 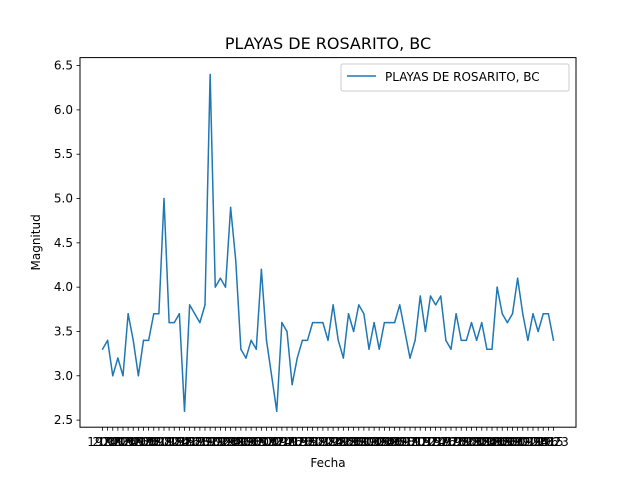 What do you see at coordinates (333, 442) in the screenshot?
I see `x-tick-label: 2021` at bounding box center [333, 442].